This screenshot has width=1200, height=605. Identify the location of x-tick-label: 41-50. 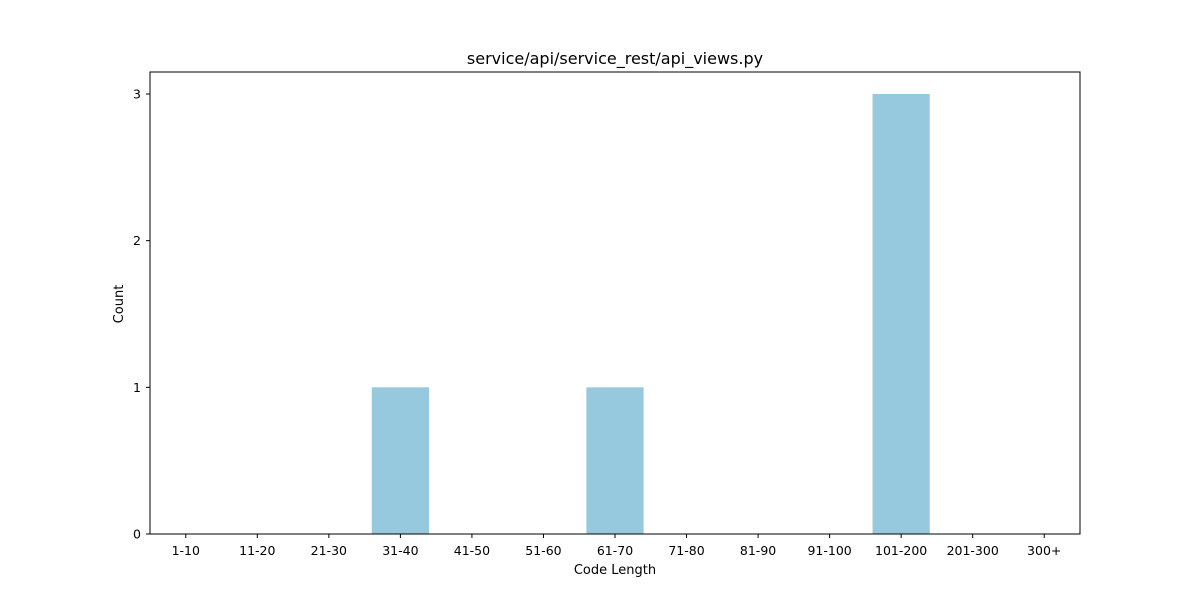
(472, 550).